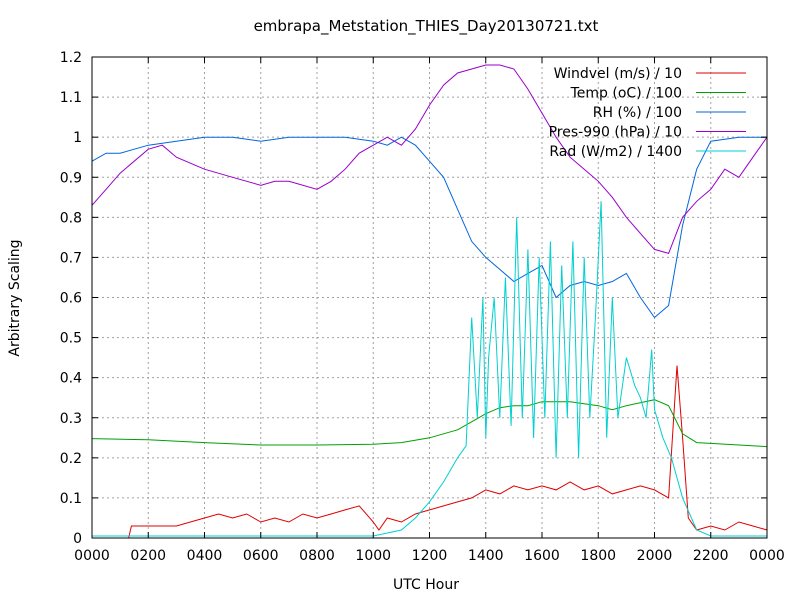 This screenshot has width=800, height=600. Describe the element at coordinates (317, 556) in the screenshot. I see `x-tick-label: 0800` at that location.